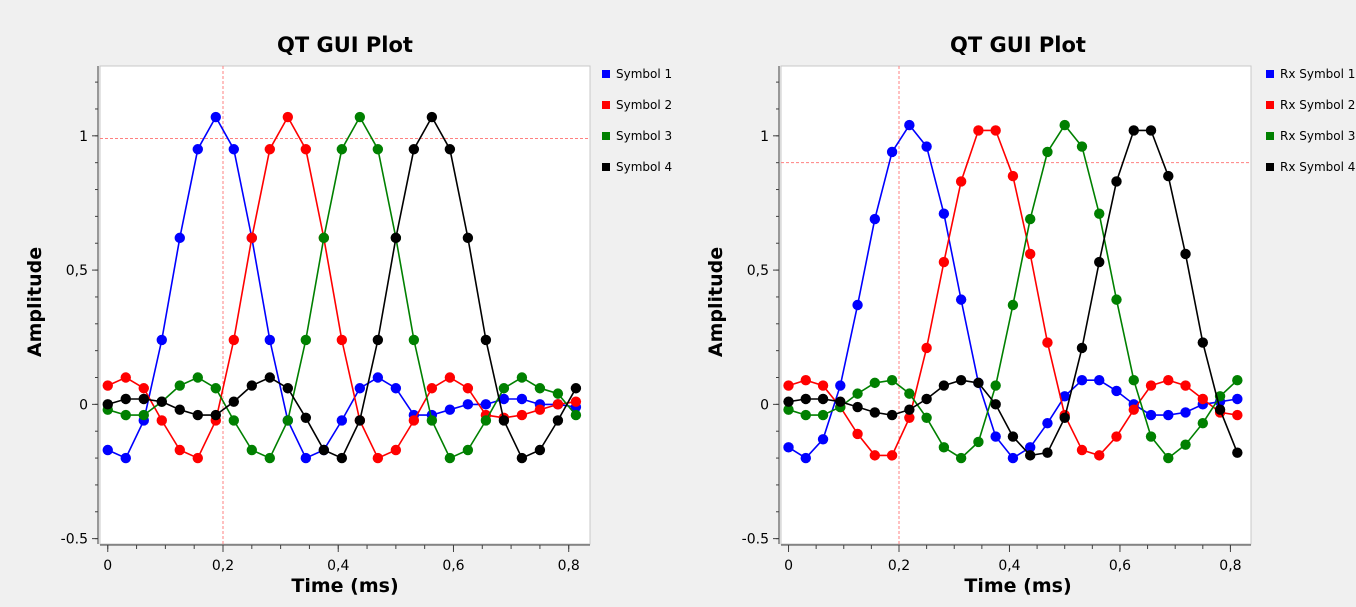 Image resolution: width=1356 pixels, height=607 pixels. What do you see at coordinates (35, 302) in the screenshot?
I see `y-axis-title: Amplitude` at bounding box center [35, 302].